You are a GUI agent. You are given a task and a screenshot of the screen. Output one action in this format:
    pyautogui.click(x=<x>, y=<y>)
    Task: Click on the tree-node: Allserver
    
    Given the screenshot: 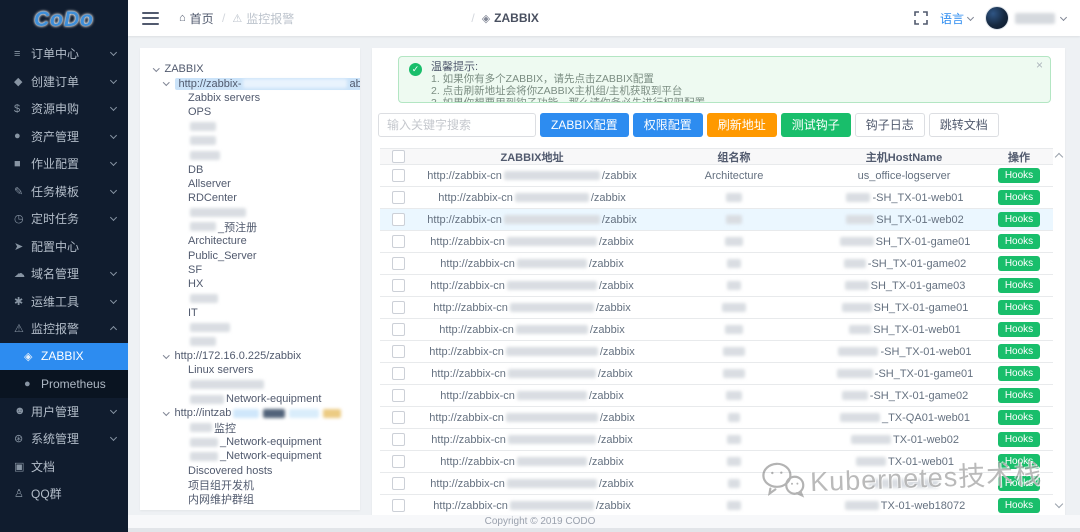 What is the action you would take?
    pyautogui.click(x=254, y=184)
    